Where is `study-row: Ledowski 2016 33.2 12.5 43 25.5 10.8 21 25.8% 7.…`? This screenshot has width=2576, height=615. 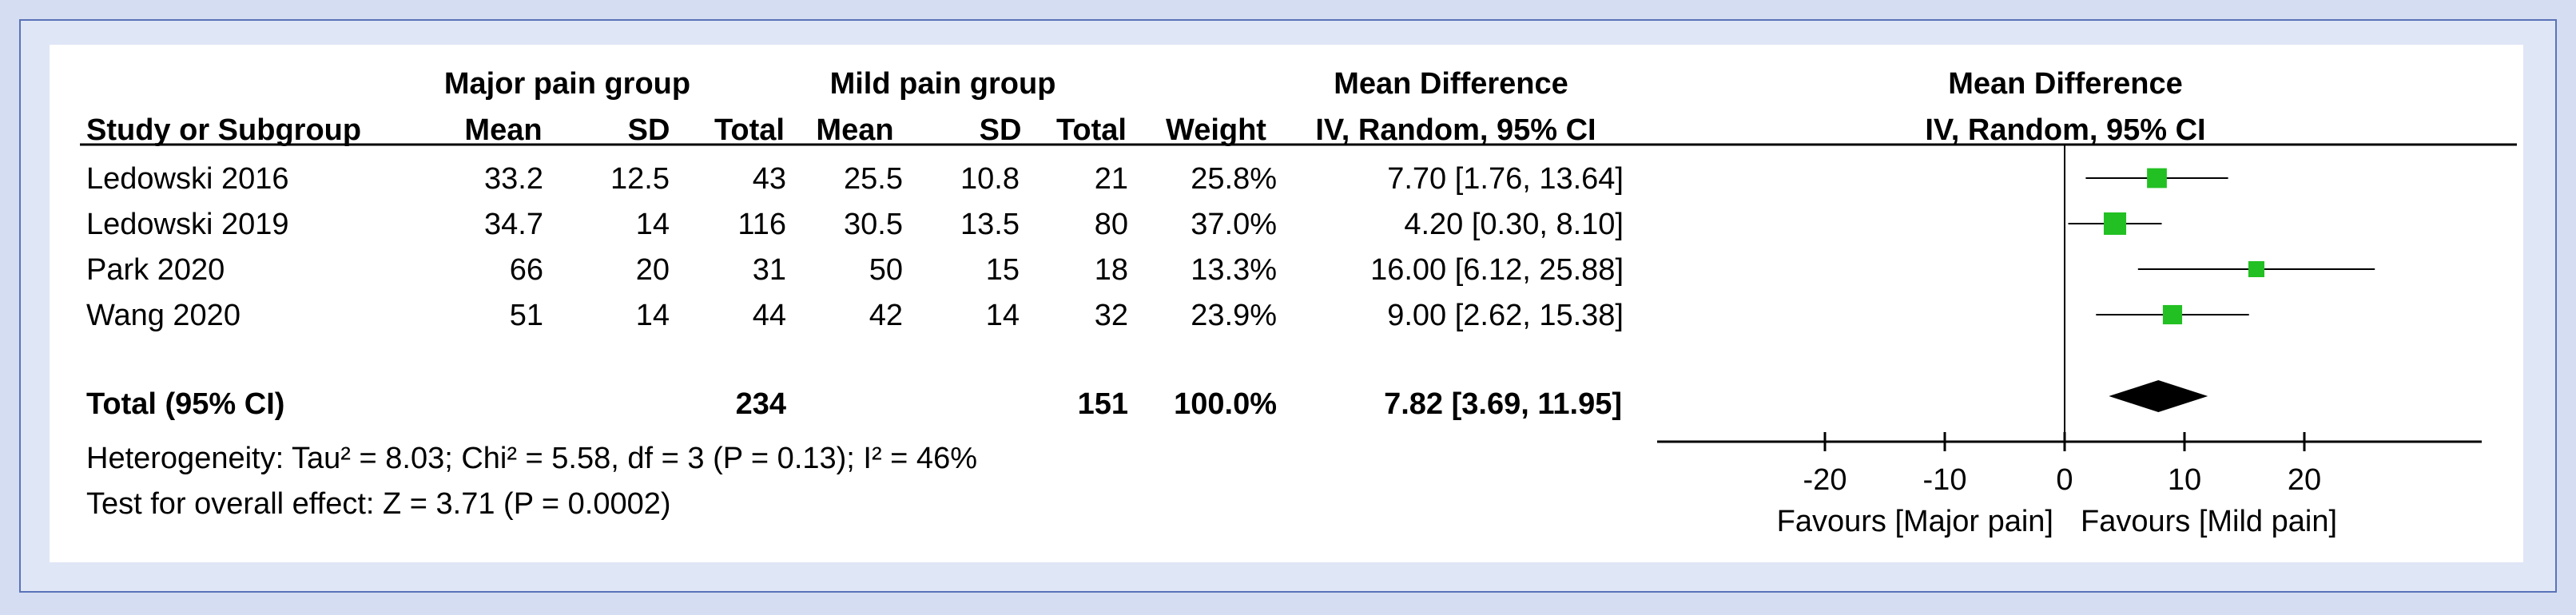 study-row: Ledowski 2016 33.2 12.5 43 25.5 10.8 21 25.8% 7.… is located at coordinates (855, 179).